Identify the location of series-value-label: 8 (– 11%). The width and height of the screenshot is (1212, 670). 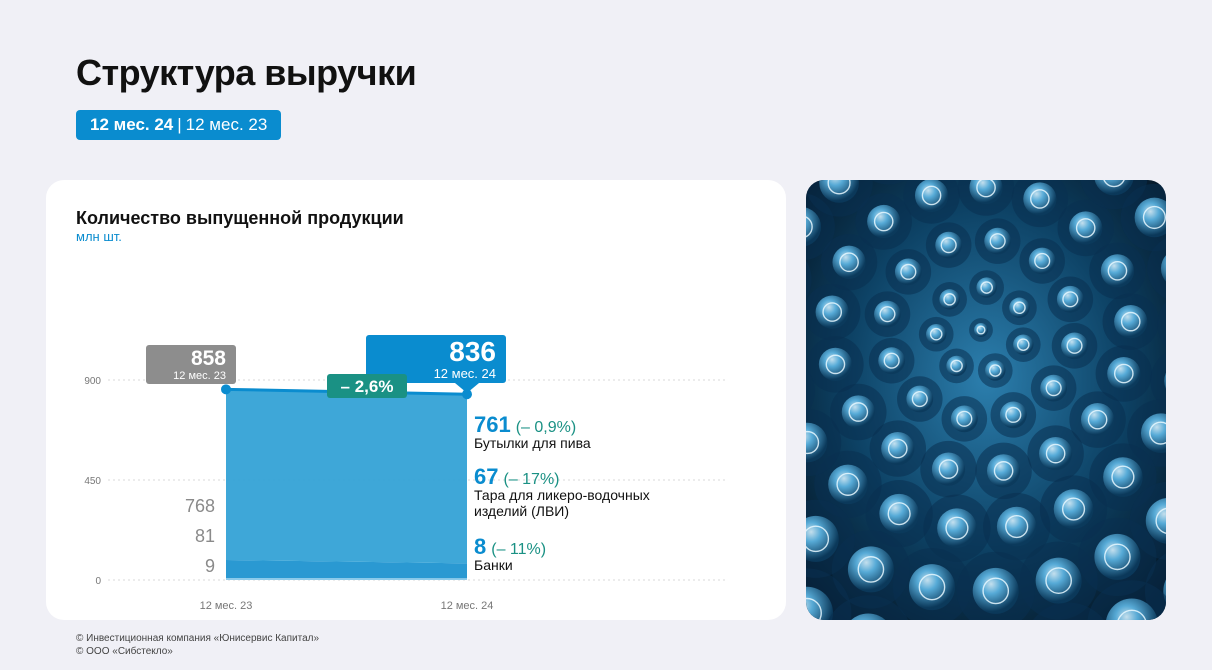
(510, 546).